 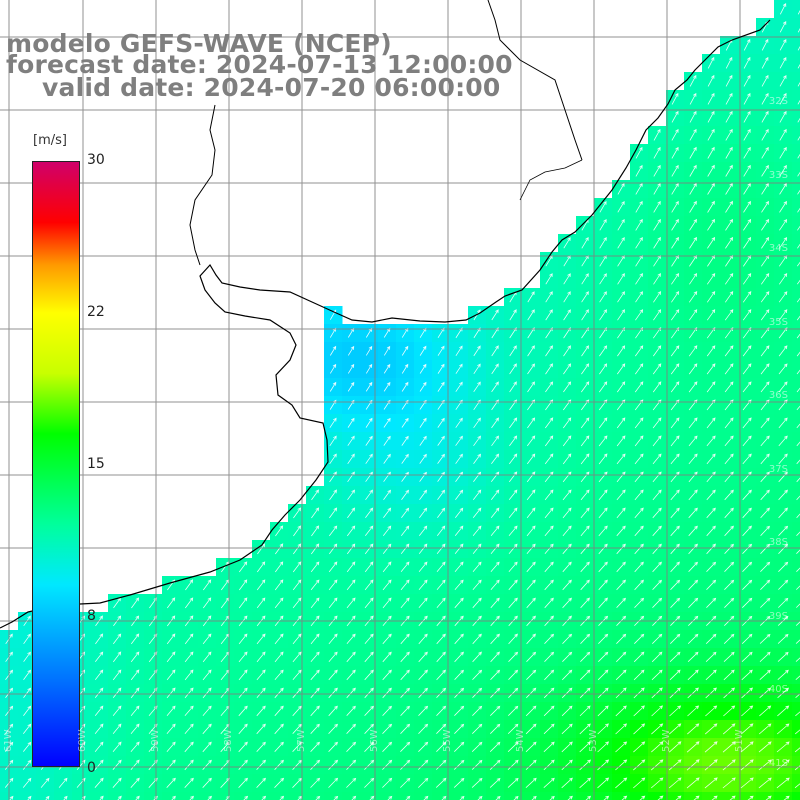 What do you see at coordinates (778, 542) in the screenshot?
I see `latitude-label: 38S` at bounding box center [778, 542].